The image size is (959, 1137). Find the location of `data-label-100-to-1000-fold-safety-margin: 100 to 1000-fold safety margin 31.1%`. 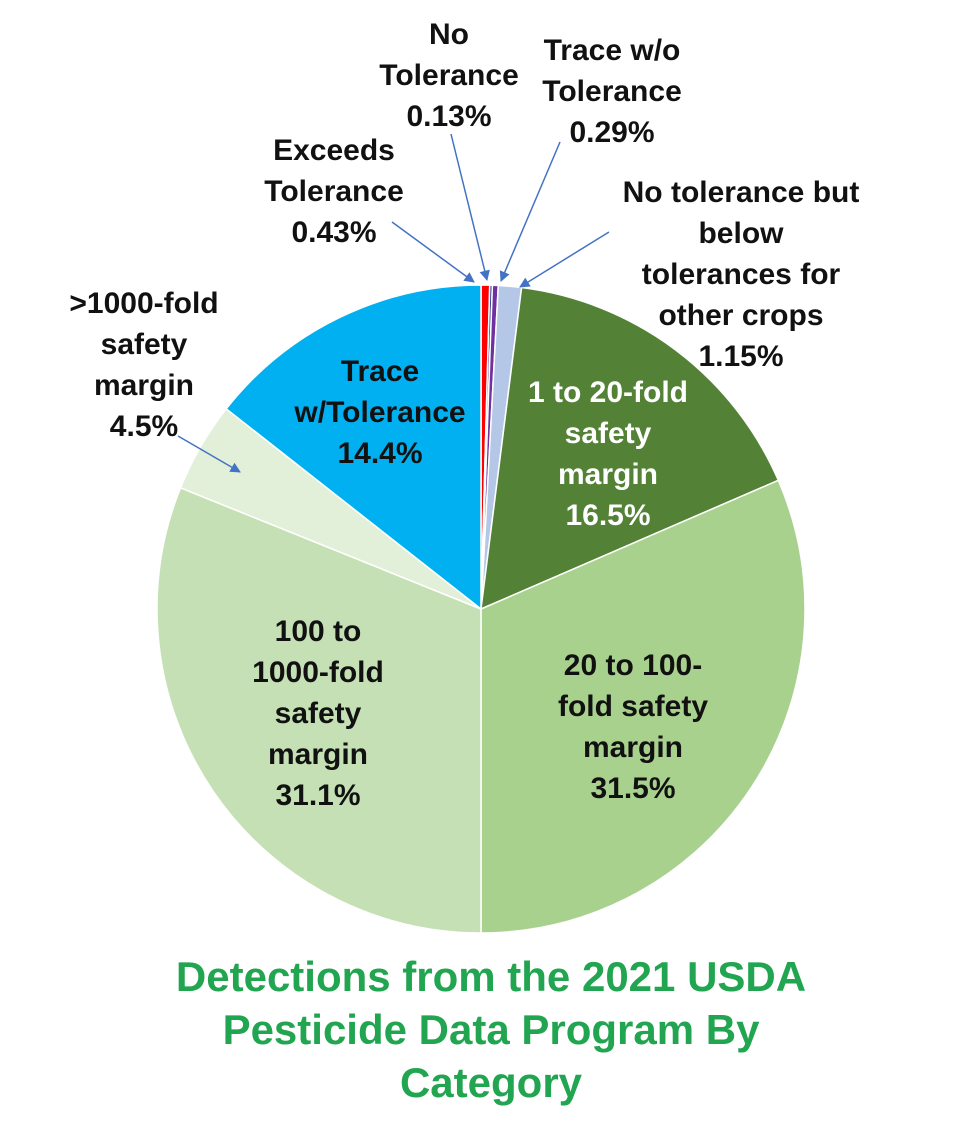

data-label-100-to-1000-fold-safety-margin: 100 to 1000-fold safety margin 31.1% is located at coordinates (318, 713).